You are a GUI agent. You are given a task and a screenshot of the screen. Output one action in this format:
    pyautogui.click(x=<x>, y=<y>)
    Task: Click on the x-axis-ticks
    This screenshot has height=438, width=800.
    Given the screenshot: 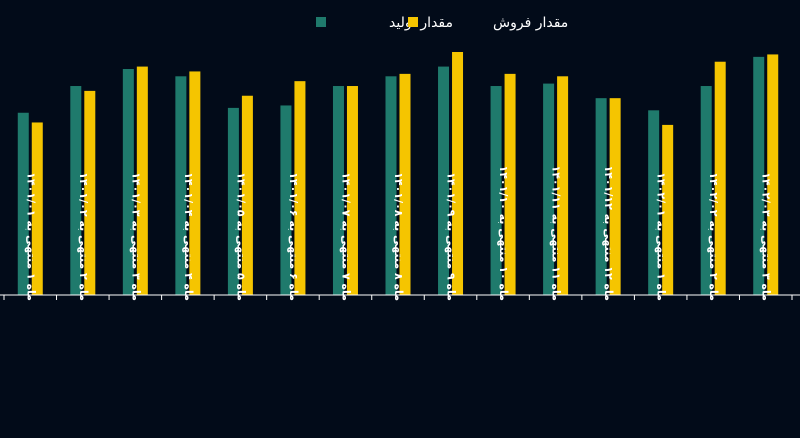 What is the action you would take?
    pyautogui.click(x=398, y=297)
    